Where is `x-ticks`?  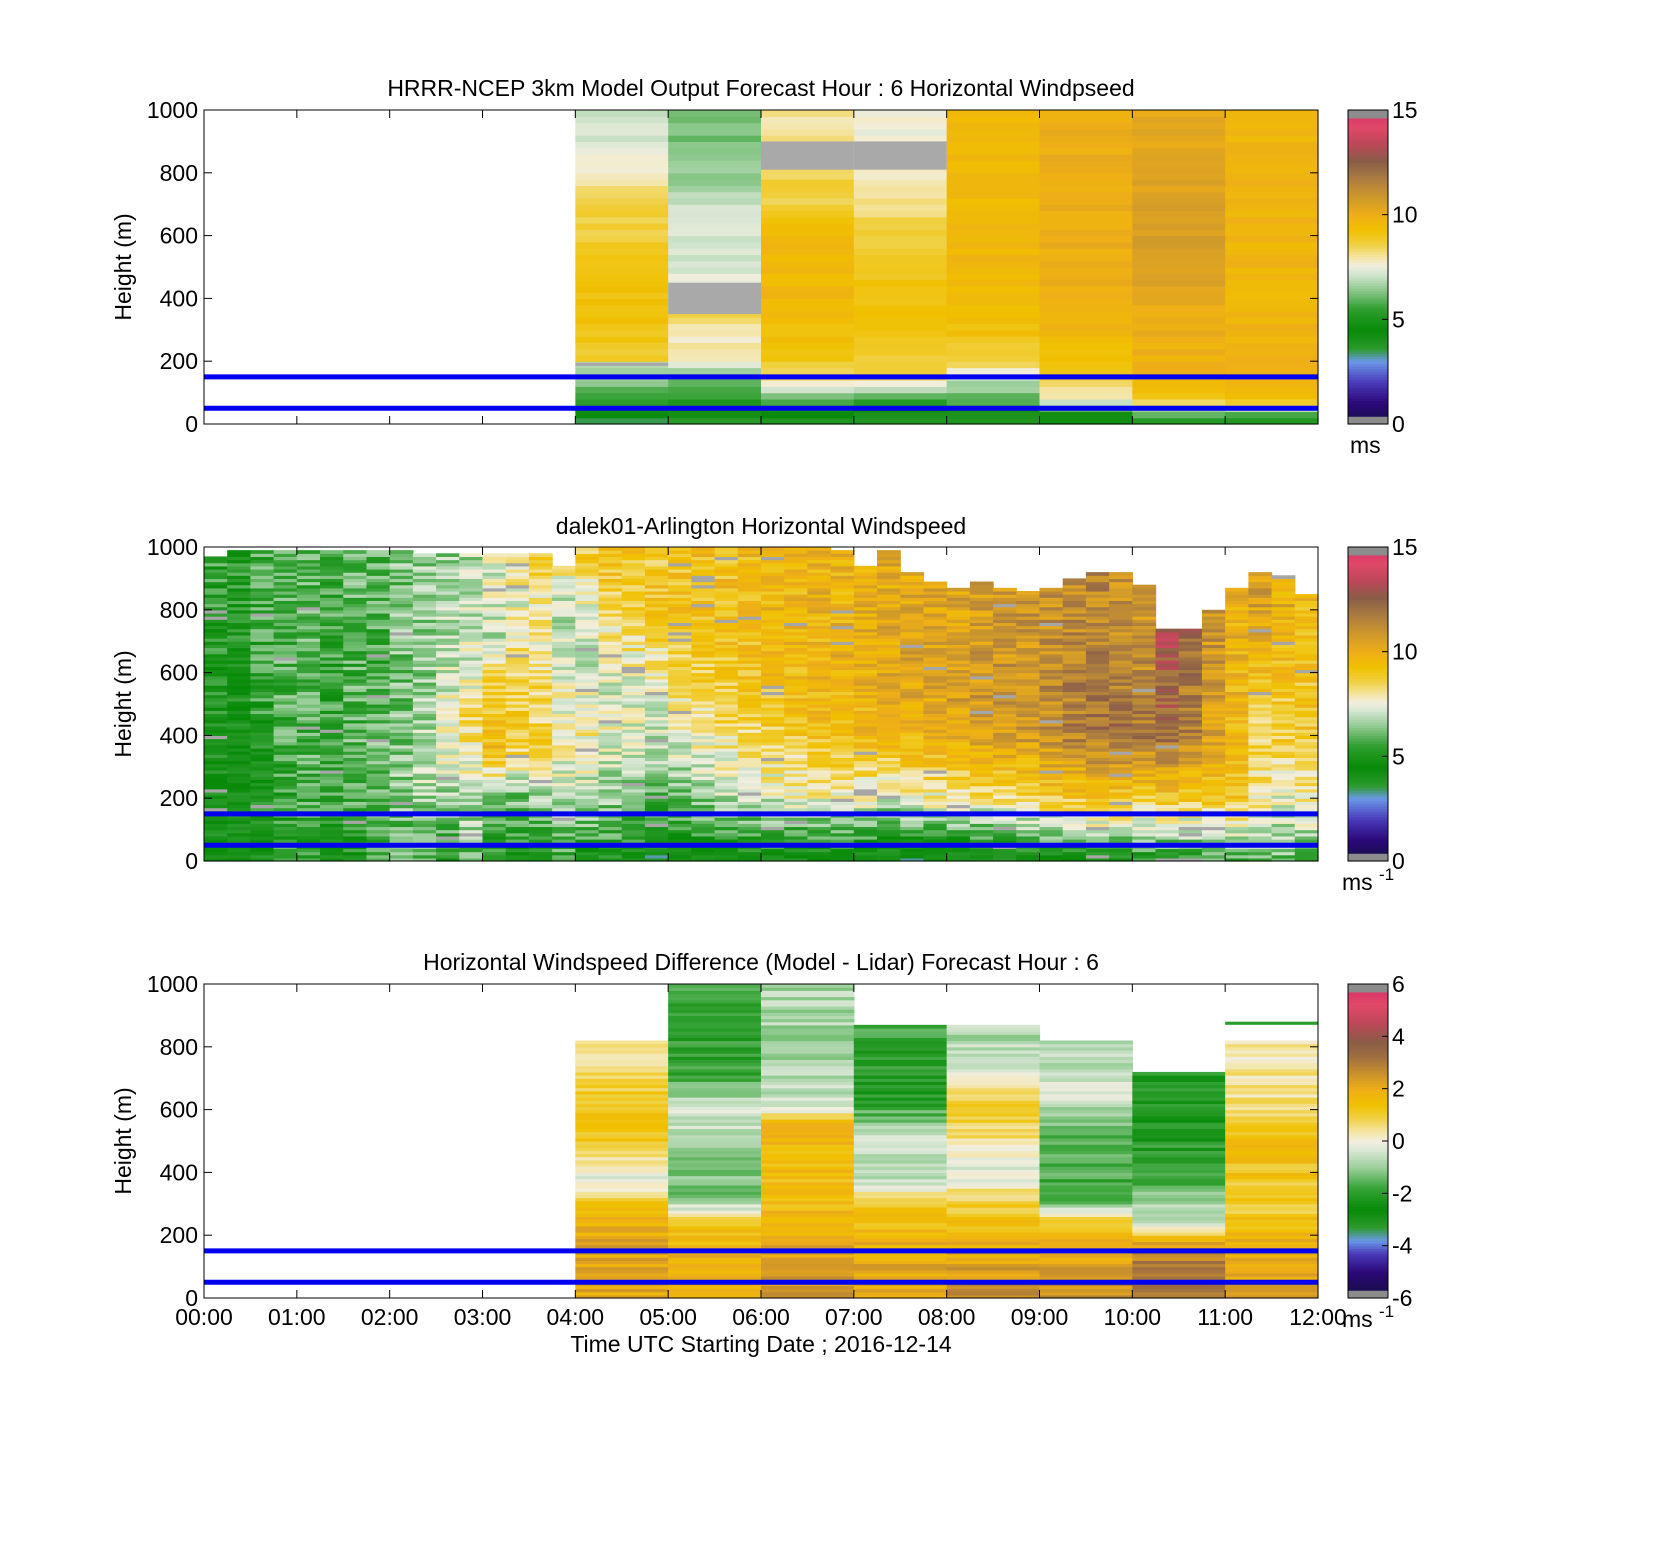 x-ticks is located at coordinates (761, 267).